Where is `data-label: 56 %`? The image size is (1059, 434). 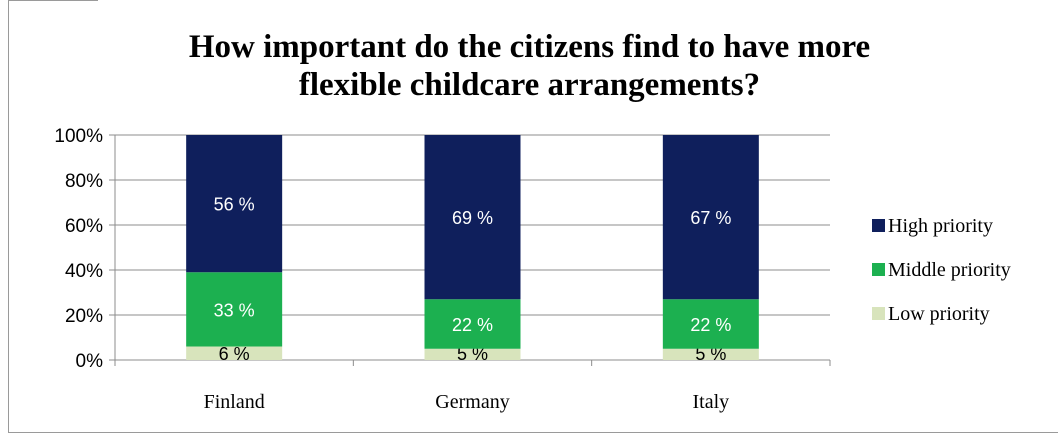
data-label: 56 % is located at coordinates (234, 205).